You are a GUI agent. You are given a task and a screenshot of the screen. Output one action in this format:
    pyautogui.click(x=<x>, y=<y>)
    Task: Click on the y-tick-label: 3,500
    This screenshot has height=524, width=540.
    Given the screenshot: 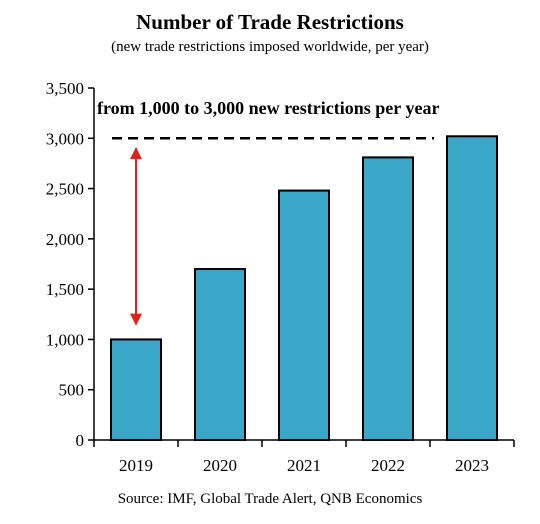 What is the action you would take?
    pyautogui.click(x=65, y=88)
    